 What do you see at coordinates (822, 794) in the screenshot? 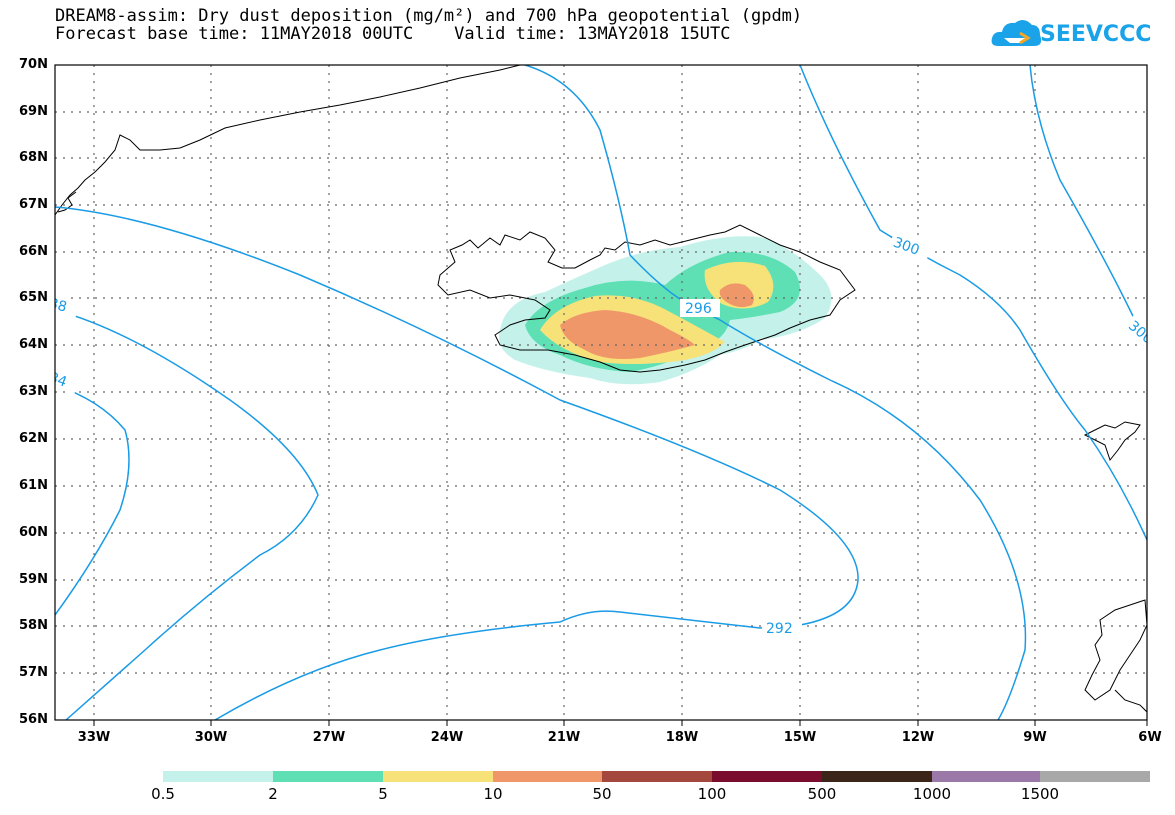
I see `colorbar-label-500: 500` at bounding box center [822, 794].